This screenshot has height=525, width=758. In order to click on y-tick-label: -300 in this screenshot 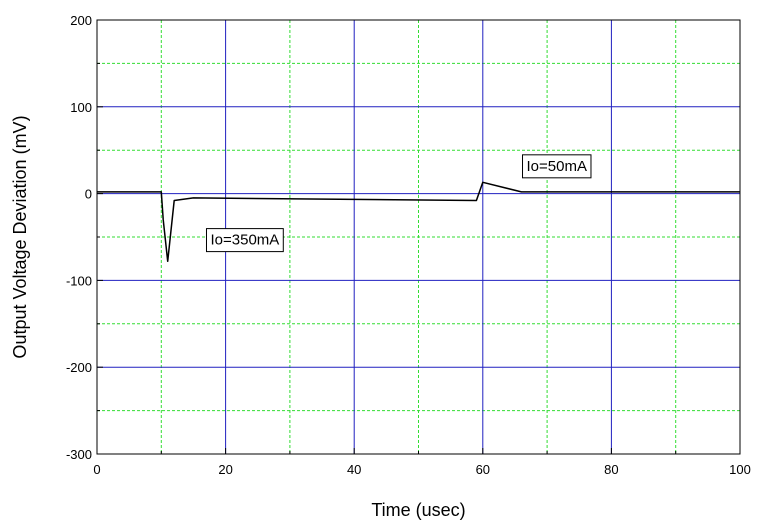, I will do `click(79, 454)`.